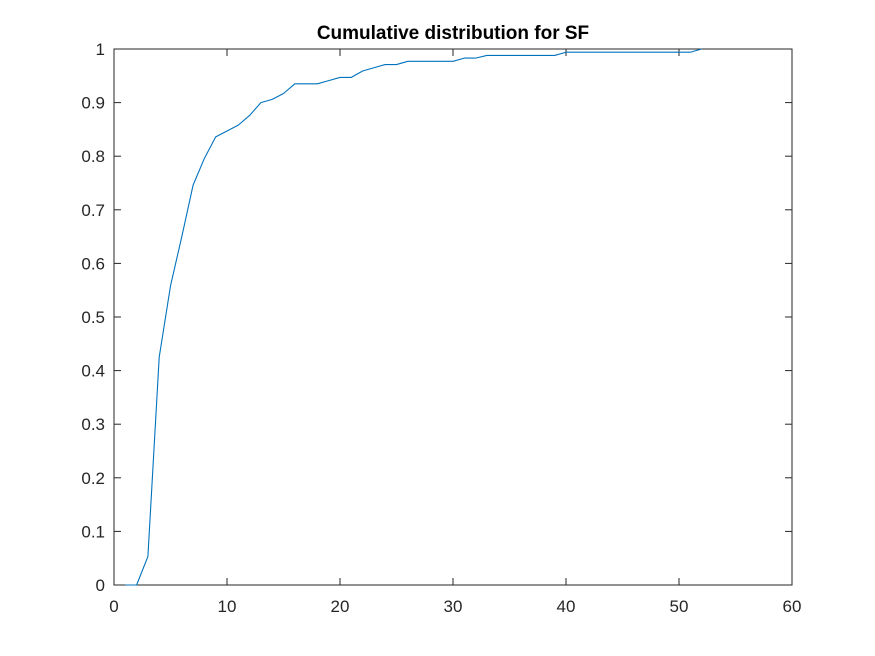  What do you see at coordinates (93, 156) in the screenshot?
I see `y-tick-label: 0.8` at bounding box center [93, 156].